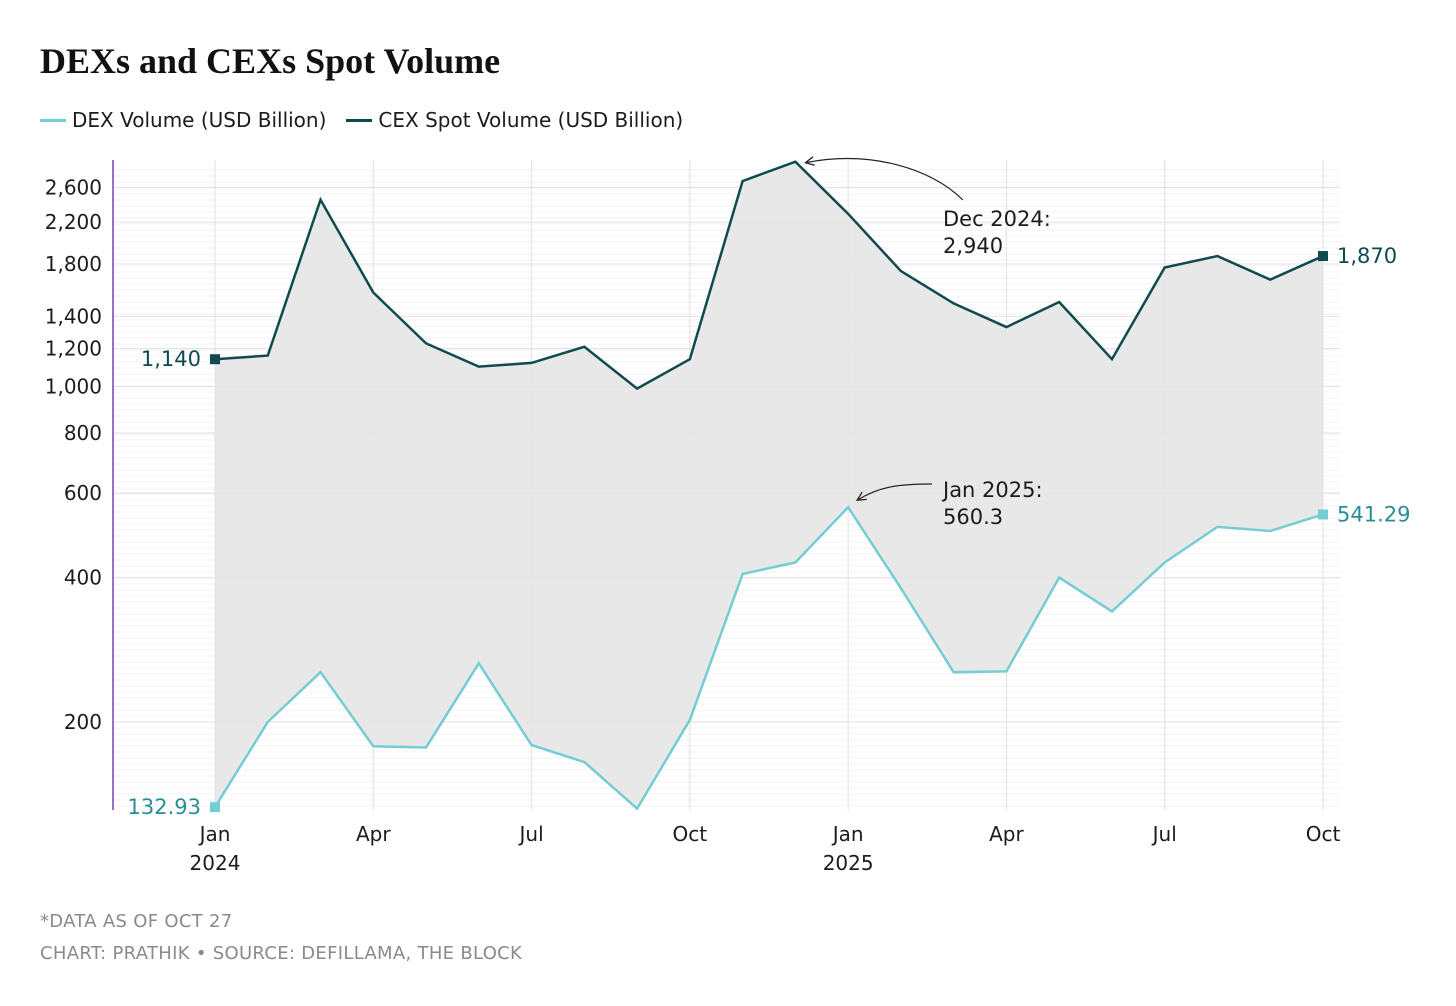 This screenshot has width=1456, height=1006. I want to click on legend-swatch-dex, so click(53, 120).